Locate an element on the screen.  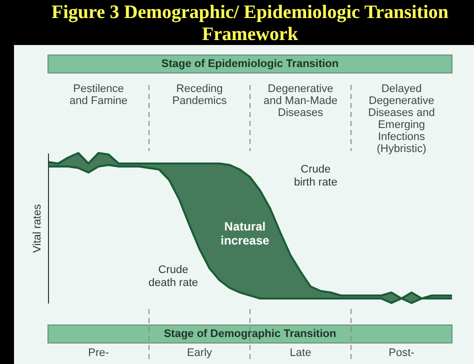
chart-title: Figure 3 Demographic/ Epidemiologic Transition Framework is located at coordinates (250, 23).